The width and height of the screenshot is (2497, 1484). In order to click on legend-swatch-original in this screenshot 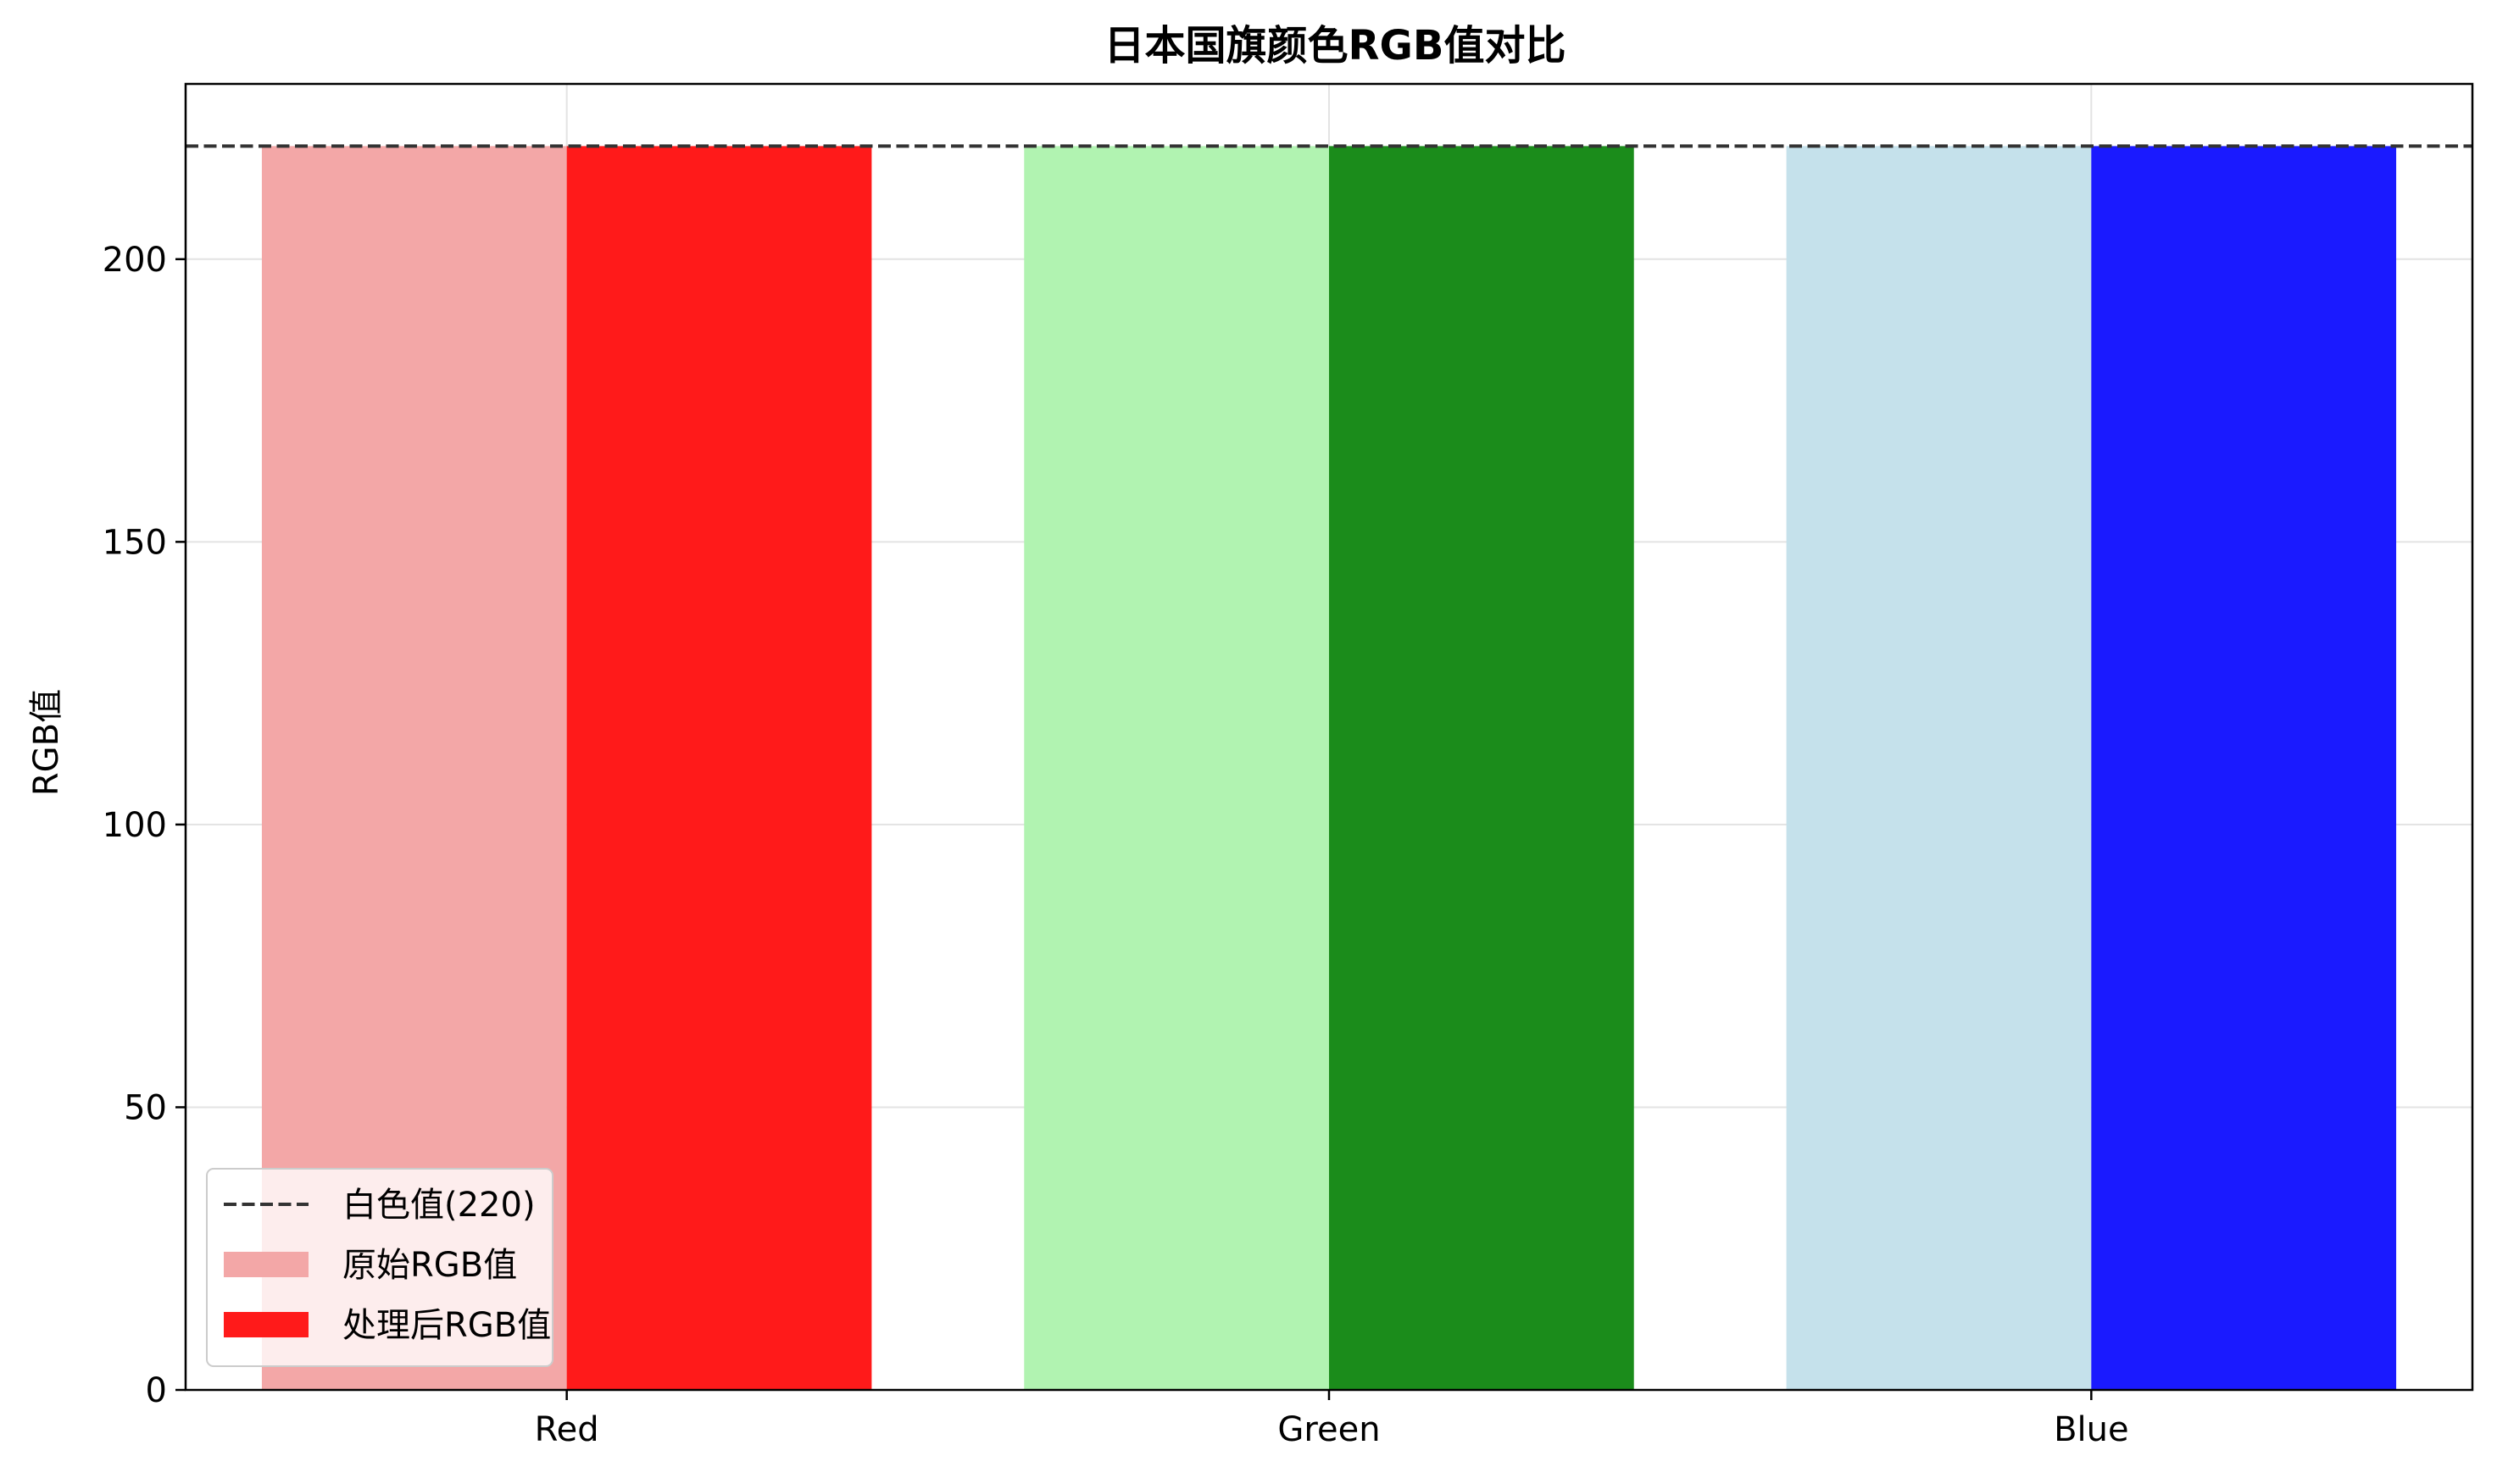, I will do `click(267, 1264)`.